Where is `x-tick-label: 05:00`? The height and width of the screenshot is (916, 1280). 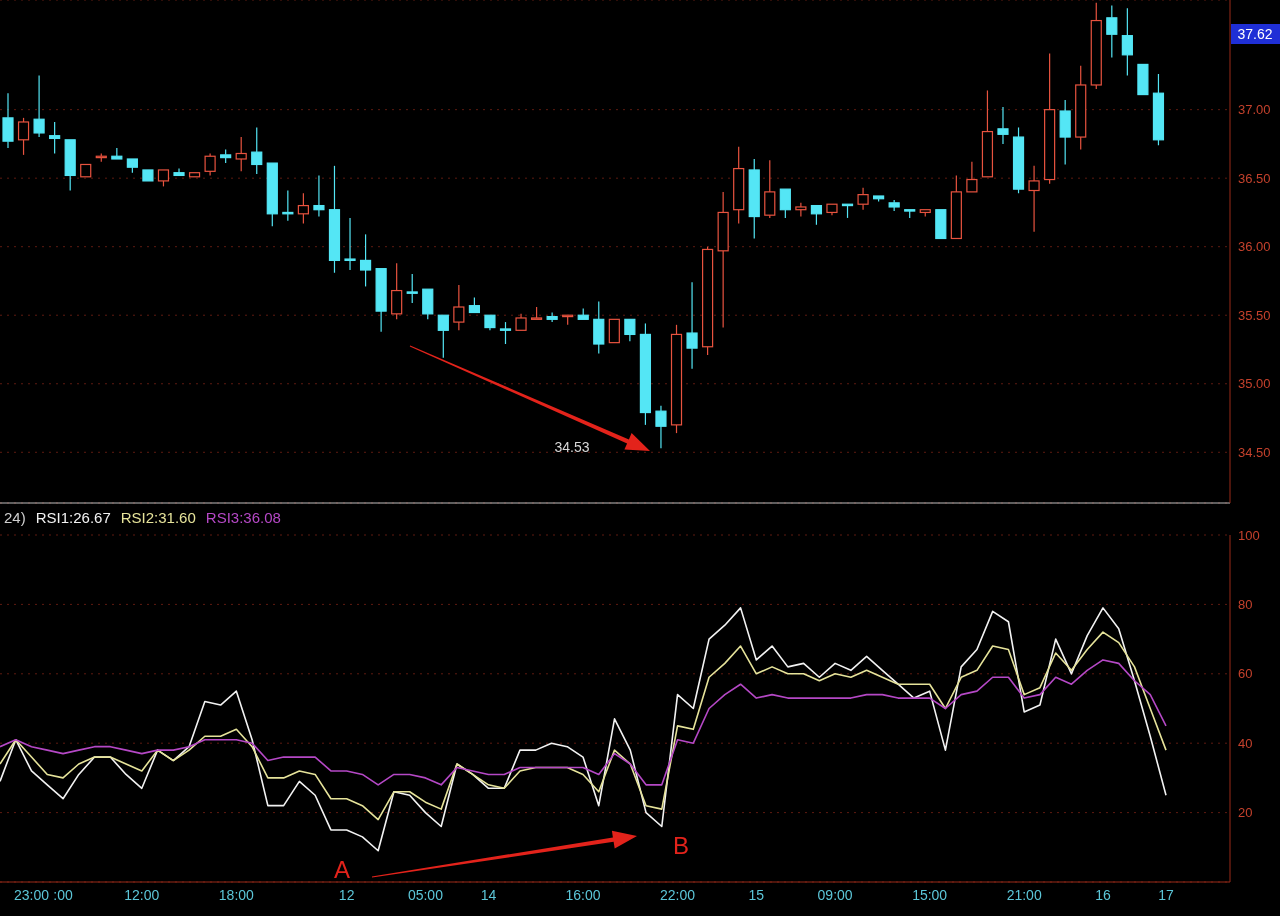 x-tick-label: 05:00 is located at coordinates (425, 894).